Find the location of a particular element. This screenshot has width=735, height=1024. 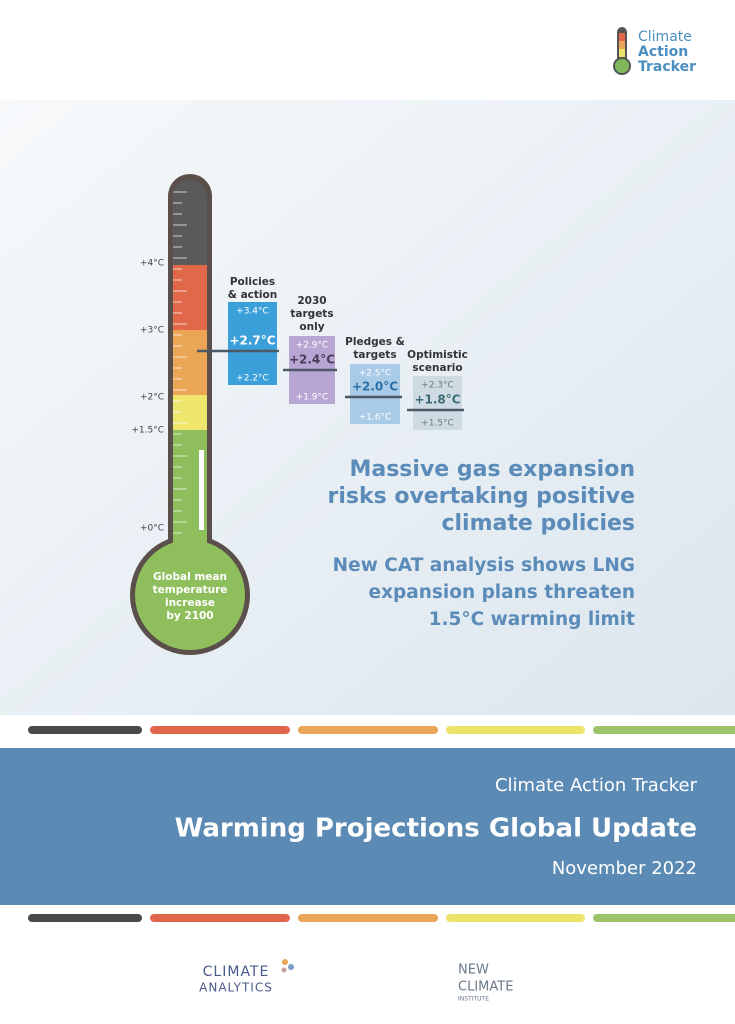

scenario-mid: +1.8°C is located at coordinates (437, 400).